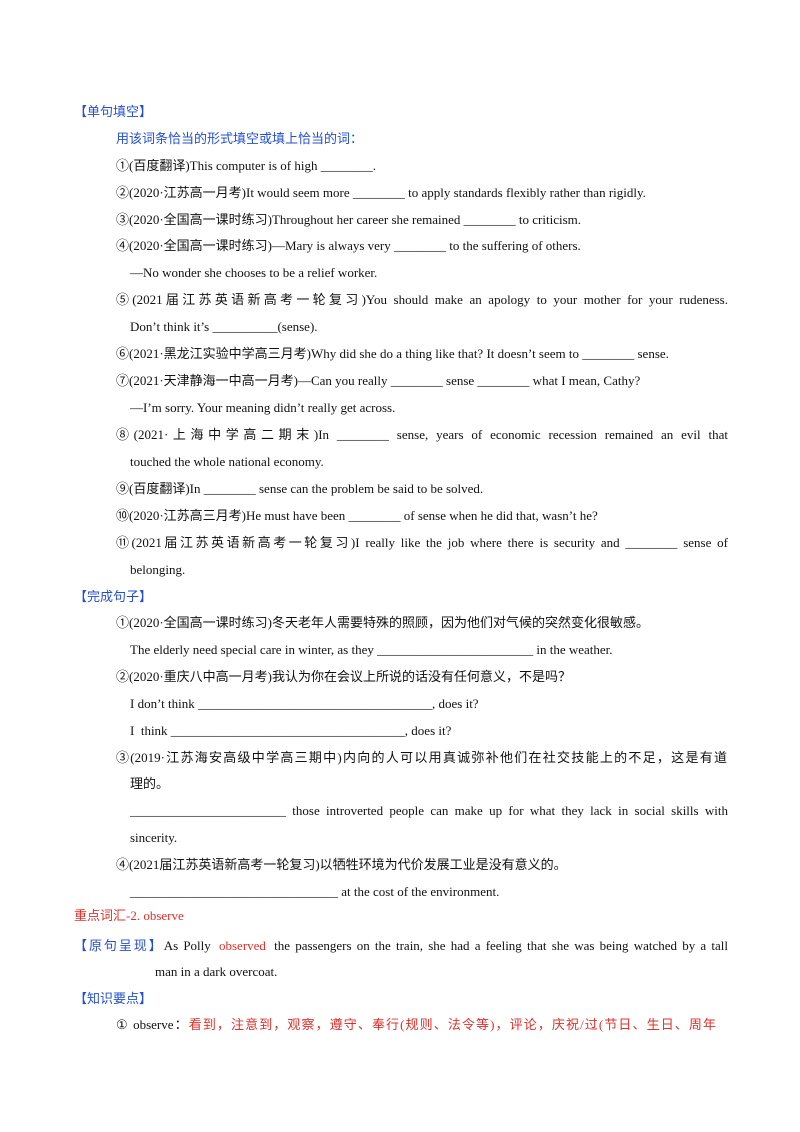  Describe the element at coordinates (452, 1024) in the screenshot. I see `knowledge-point-meaning: 看到，注意到，观察，遵守、奉行(规则、法令等)，评论，庆祝/过(节日、生日、周年` at that location.